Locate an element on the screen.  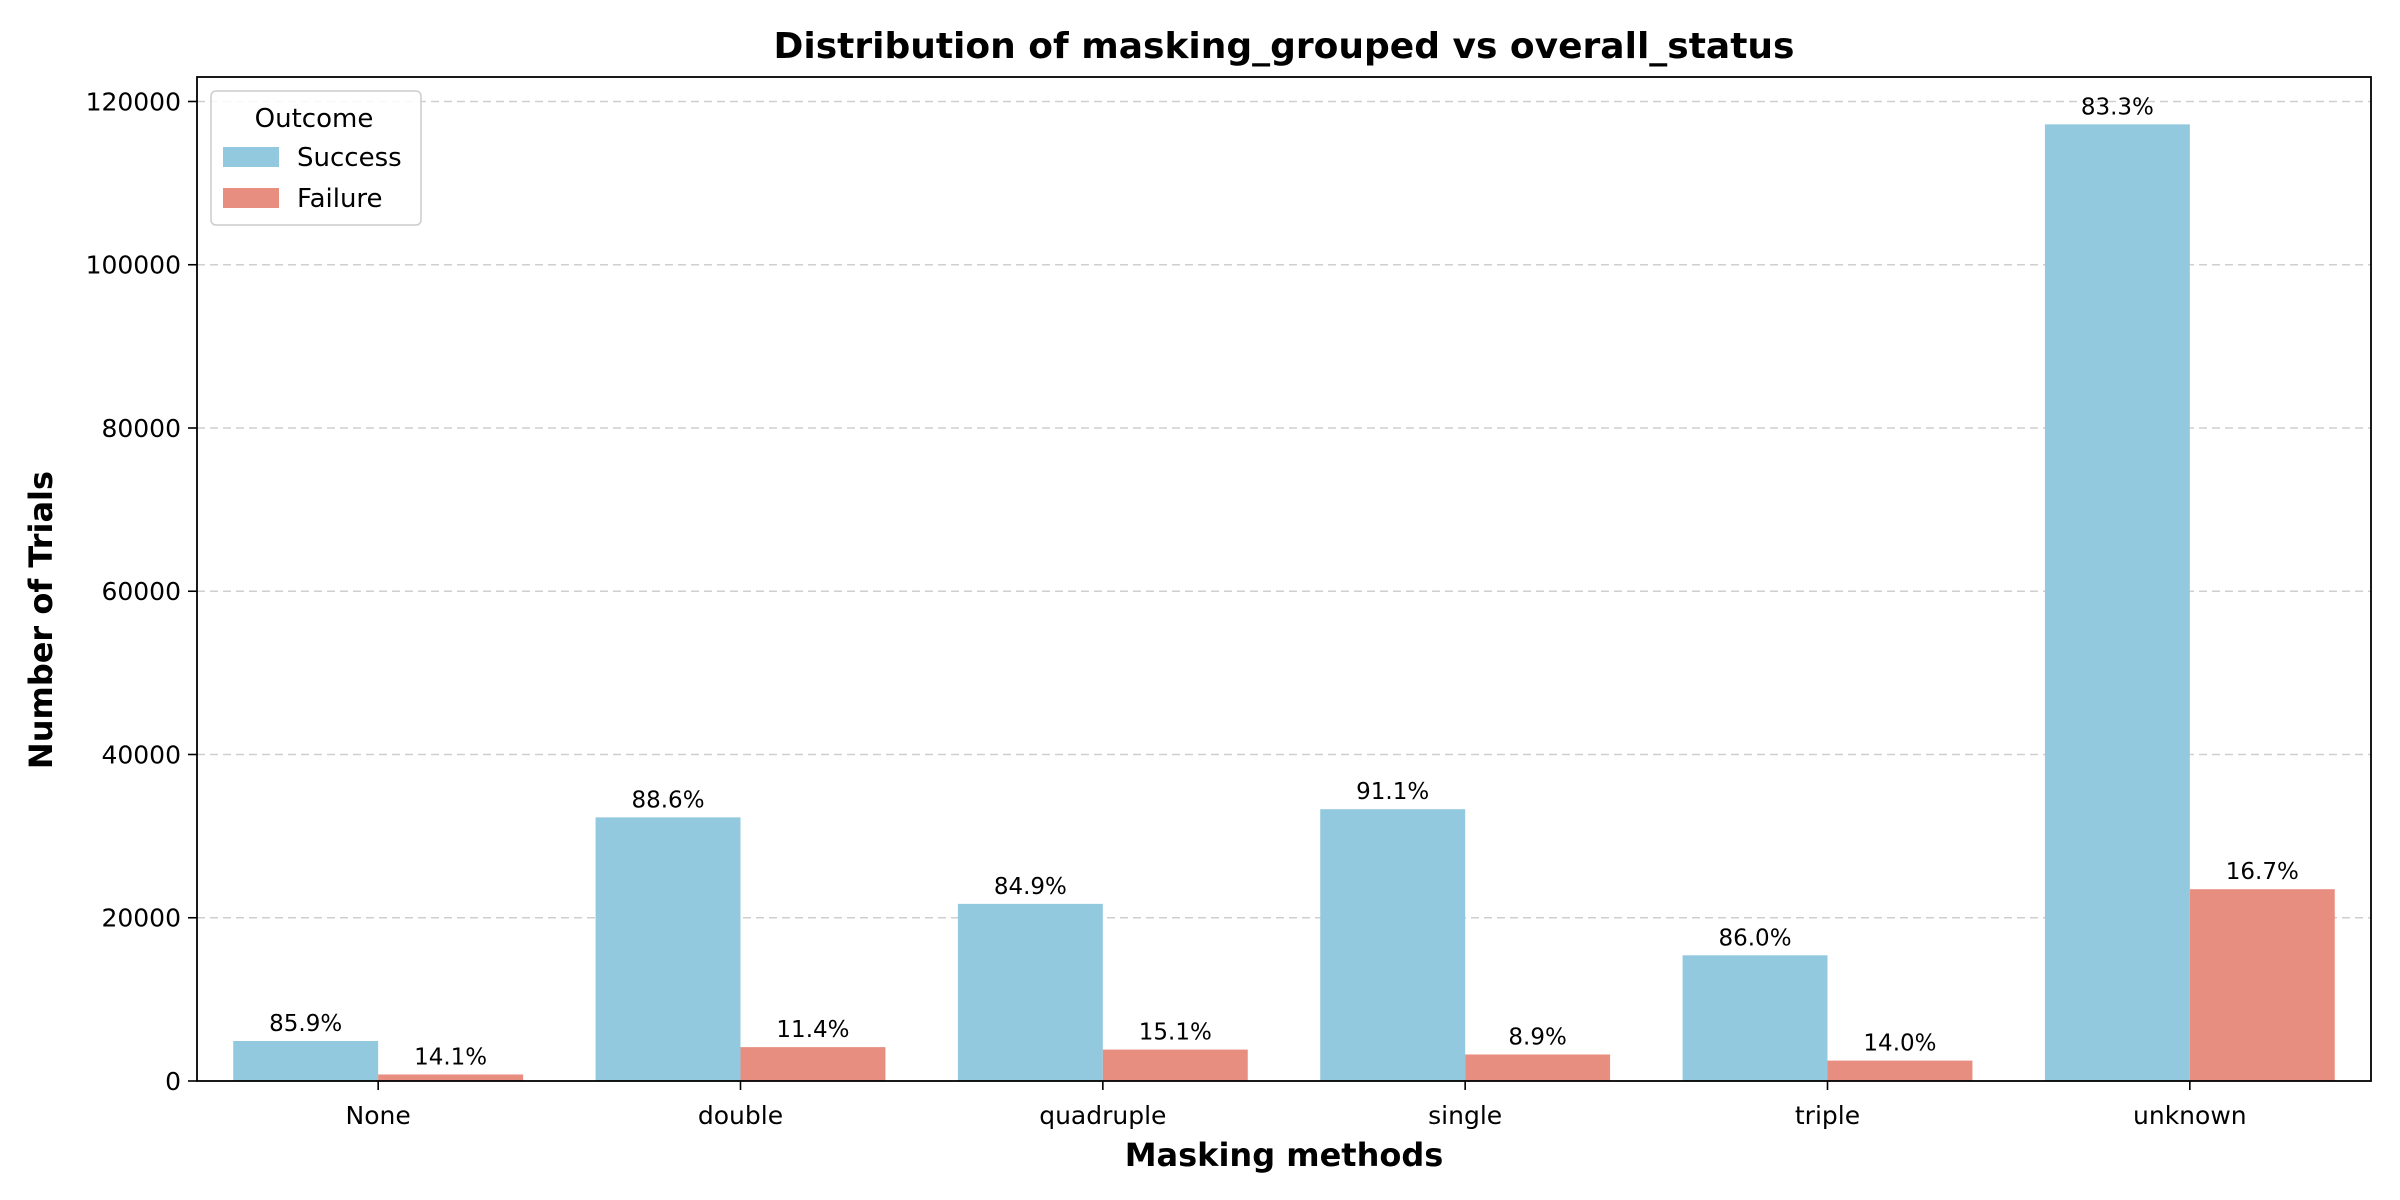
data-label: 16.7% is located at coordinates (2262, 872).